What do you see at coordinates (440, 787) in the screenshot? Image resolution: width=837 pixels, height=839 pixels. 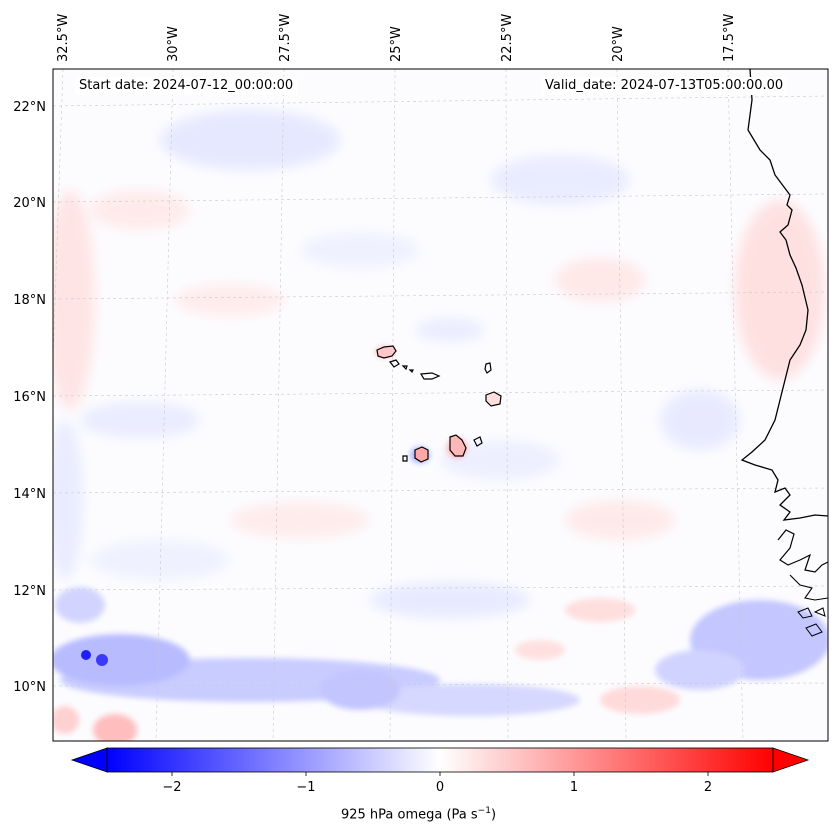 I see `colorbar-tick: 0` at bounding box center [440, 787].